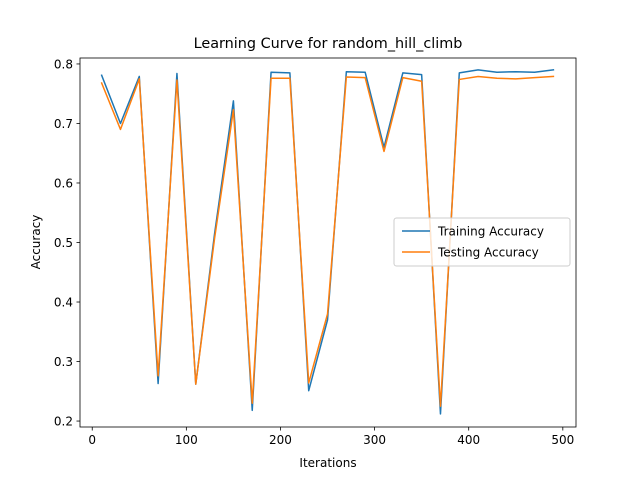 The image size is (640, 480). What do you see at coordinates (186, 440) in the screenshot?
I see `x-tick-label: 100` at bounding box center [186, 440].